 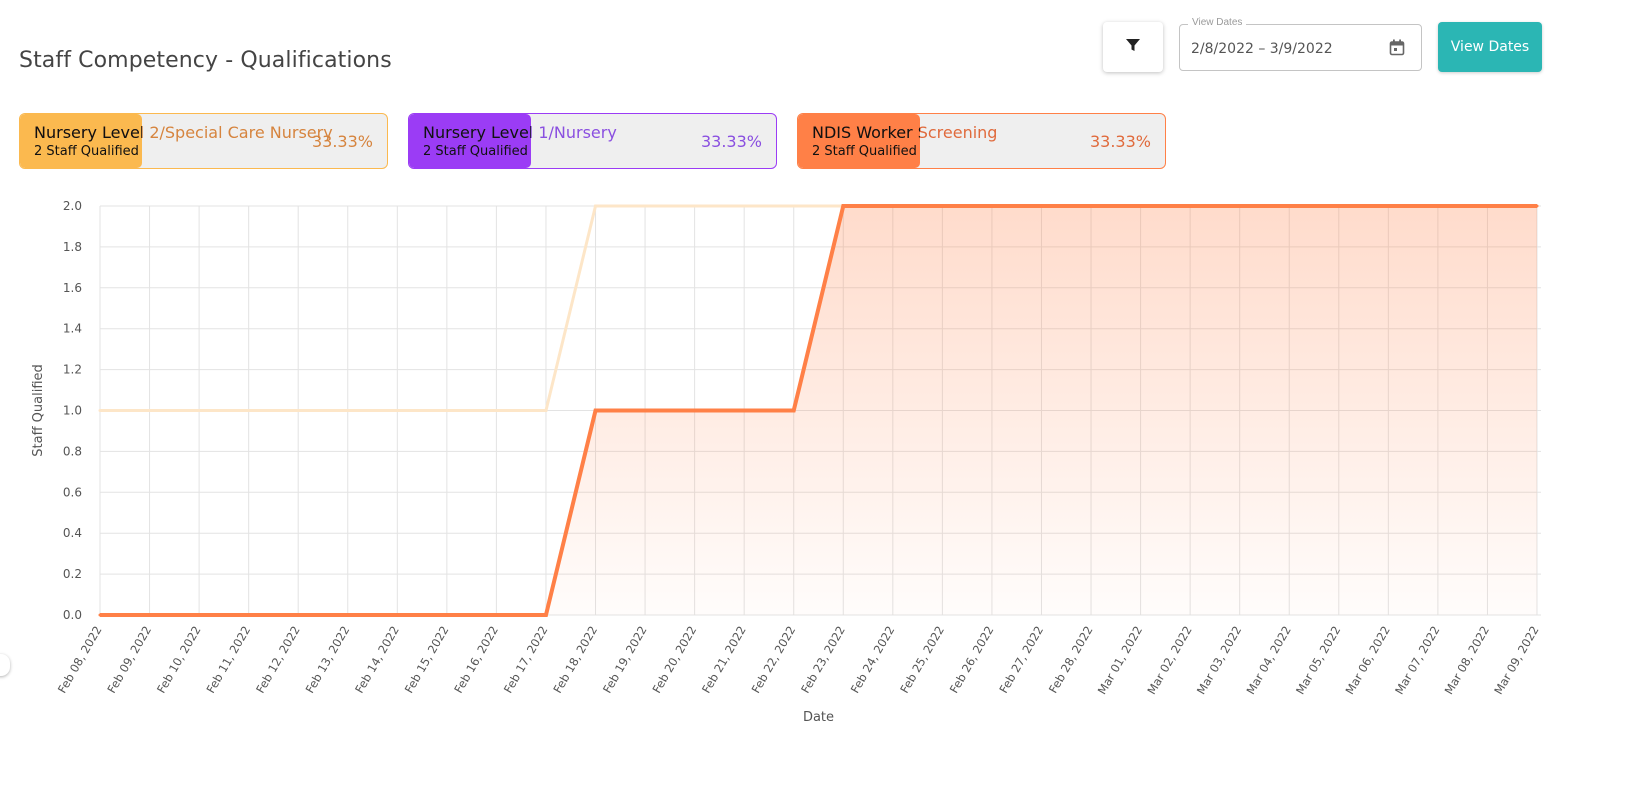 What do you see at coordinates (575, 660) in the screenshot?
I see `x-tick-label: Feb 18, 2022` at bounding box center [575, 660].